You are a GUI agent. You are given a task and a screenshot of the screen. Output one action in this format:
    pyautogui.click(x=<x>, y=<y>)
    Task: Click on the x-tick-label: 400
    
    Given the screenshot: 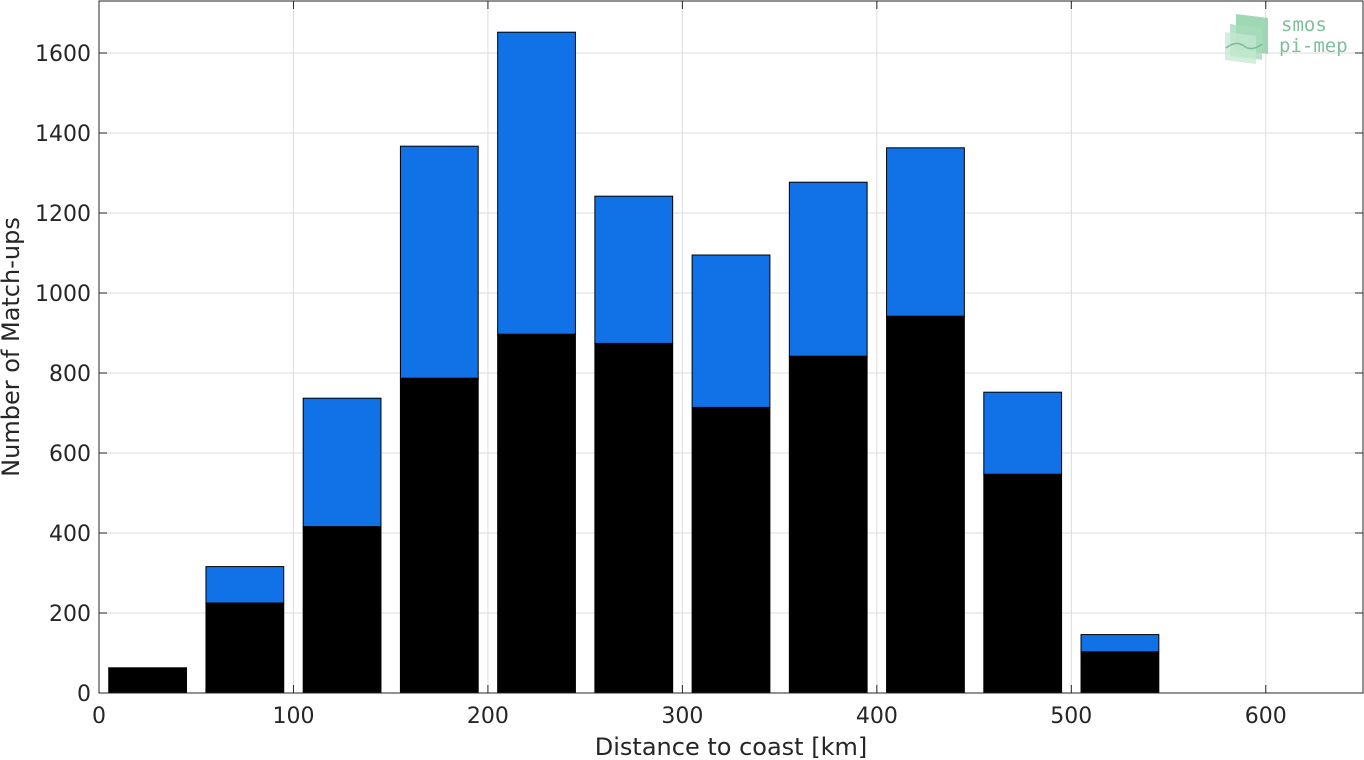 What is the action you would take?
    pyautogui.click(x=877, y=716)
    